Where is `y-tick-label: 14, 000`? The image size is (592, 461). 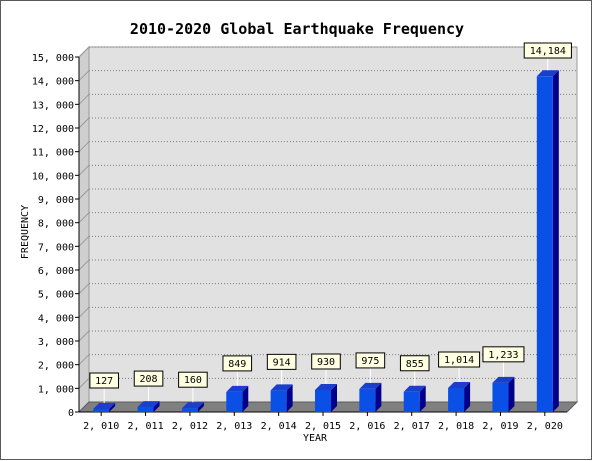 y-tick-label: 14, 000 is located at coordinates (53, 82).